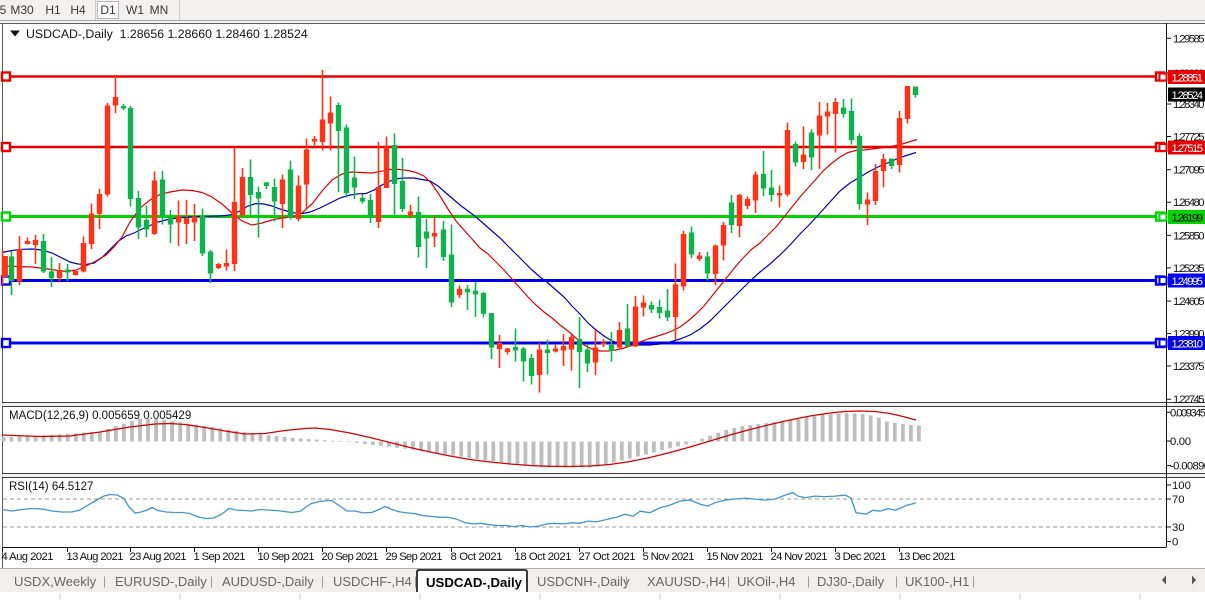 The width and height of the screenshot is (1205, 600). What do you see at coordinates (1181, 486) in the screenshot?
I see `svg-text: 100` at bounding box center [1181, 486].